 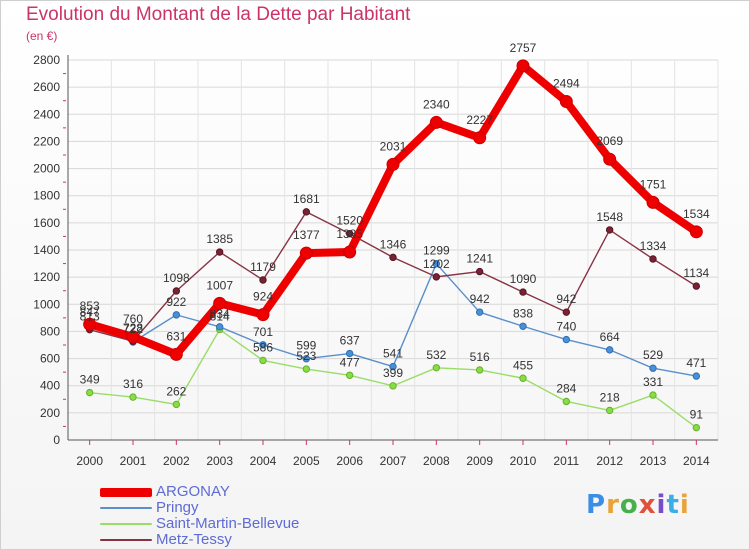 I want to click on y-tick-label: 1200, so click(x=46, y=277).